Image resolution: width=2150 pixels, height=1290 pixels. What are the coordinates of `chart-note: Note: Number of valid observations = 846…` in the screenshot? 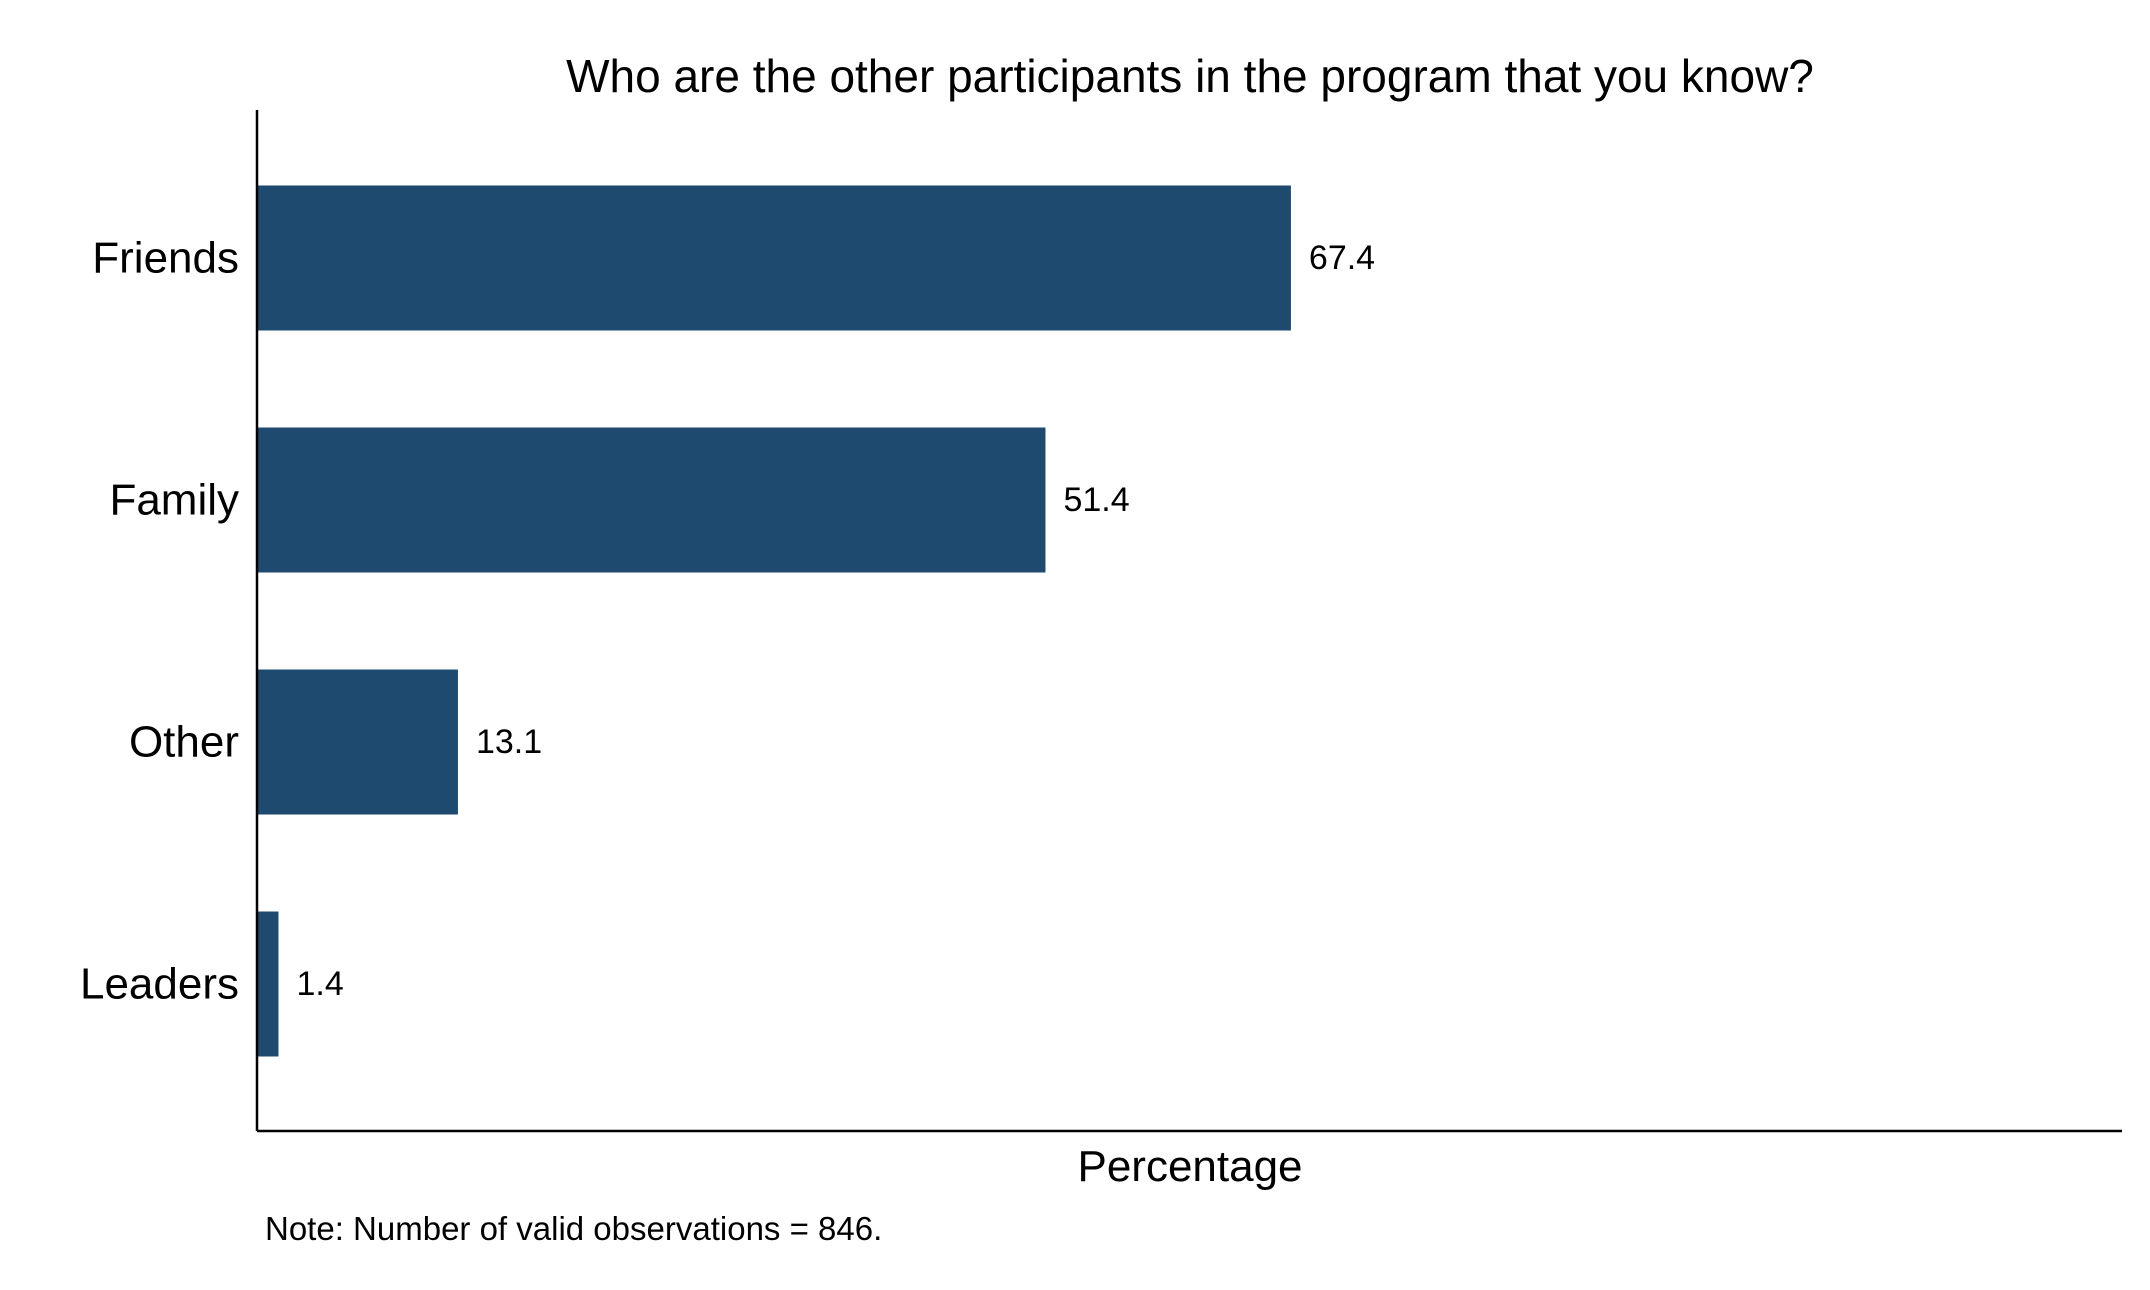 It's located at (573, 1228).